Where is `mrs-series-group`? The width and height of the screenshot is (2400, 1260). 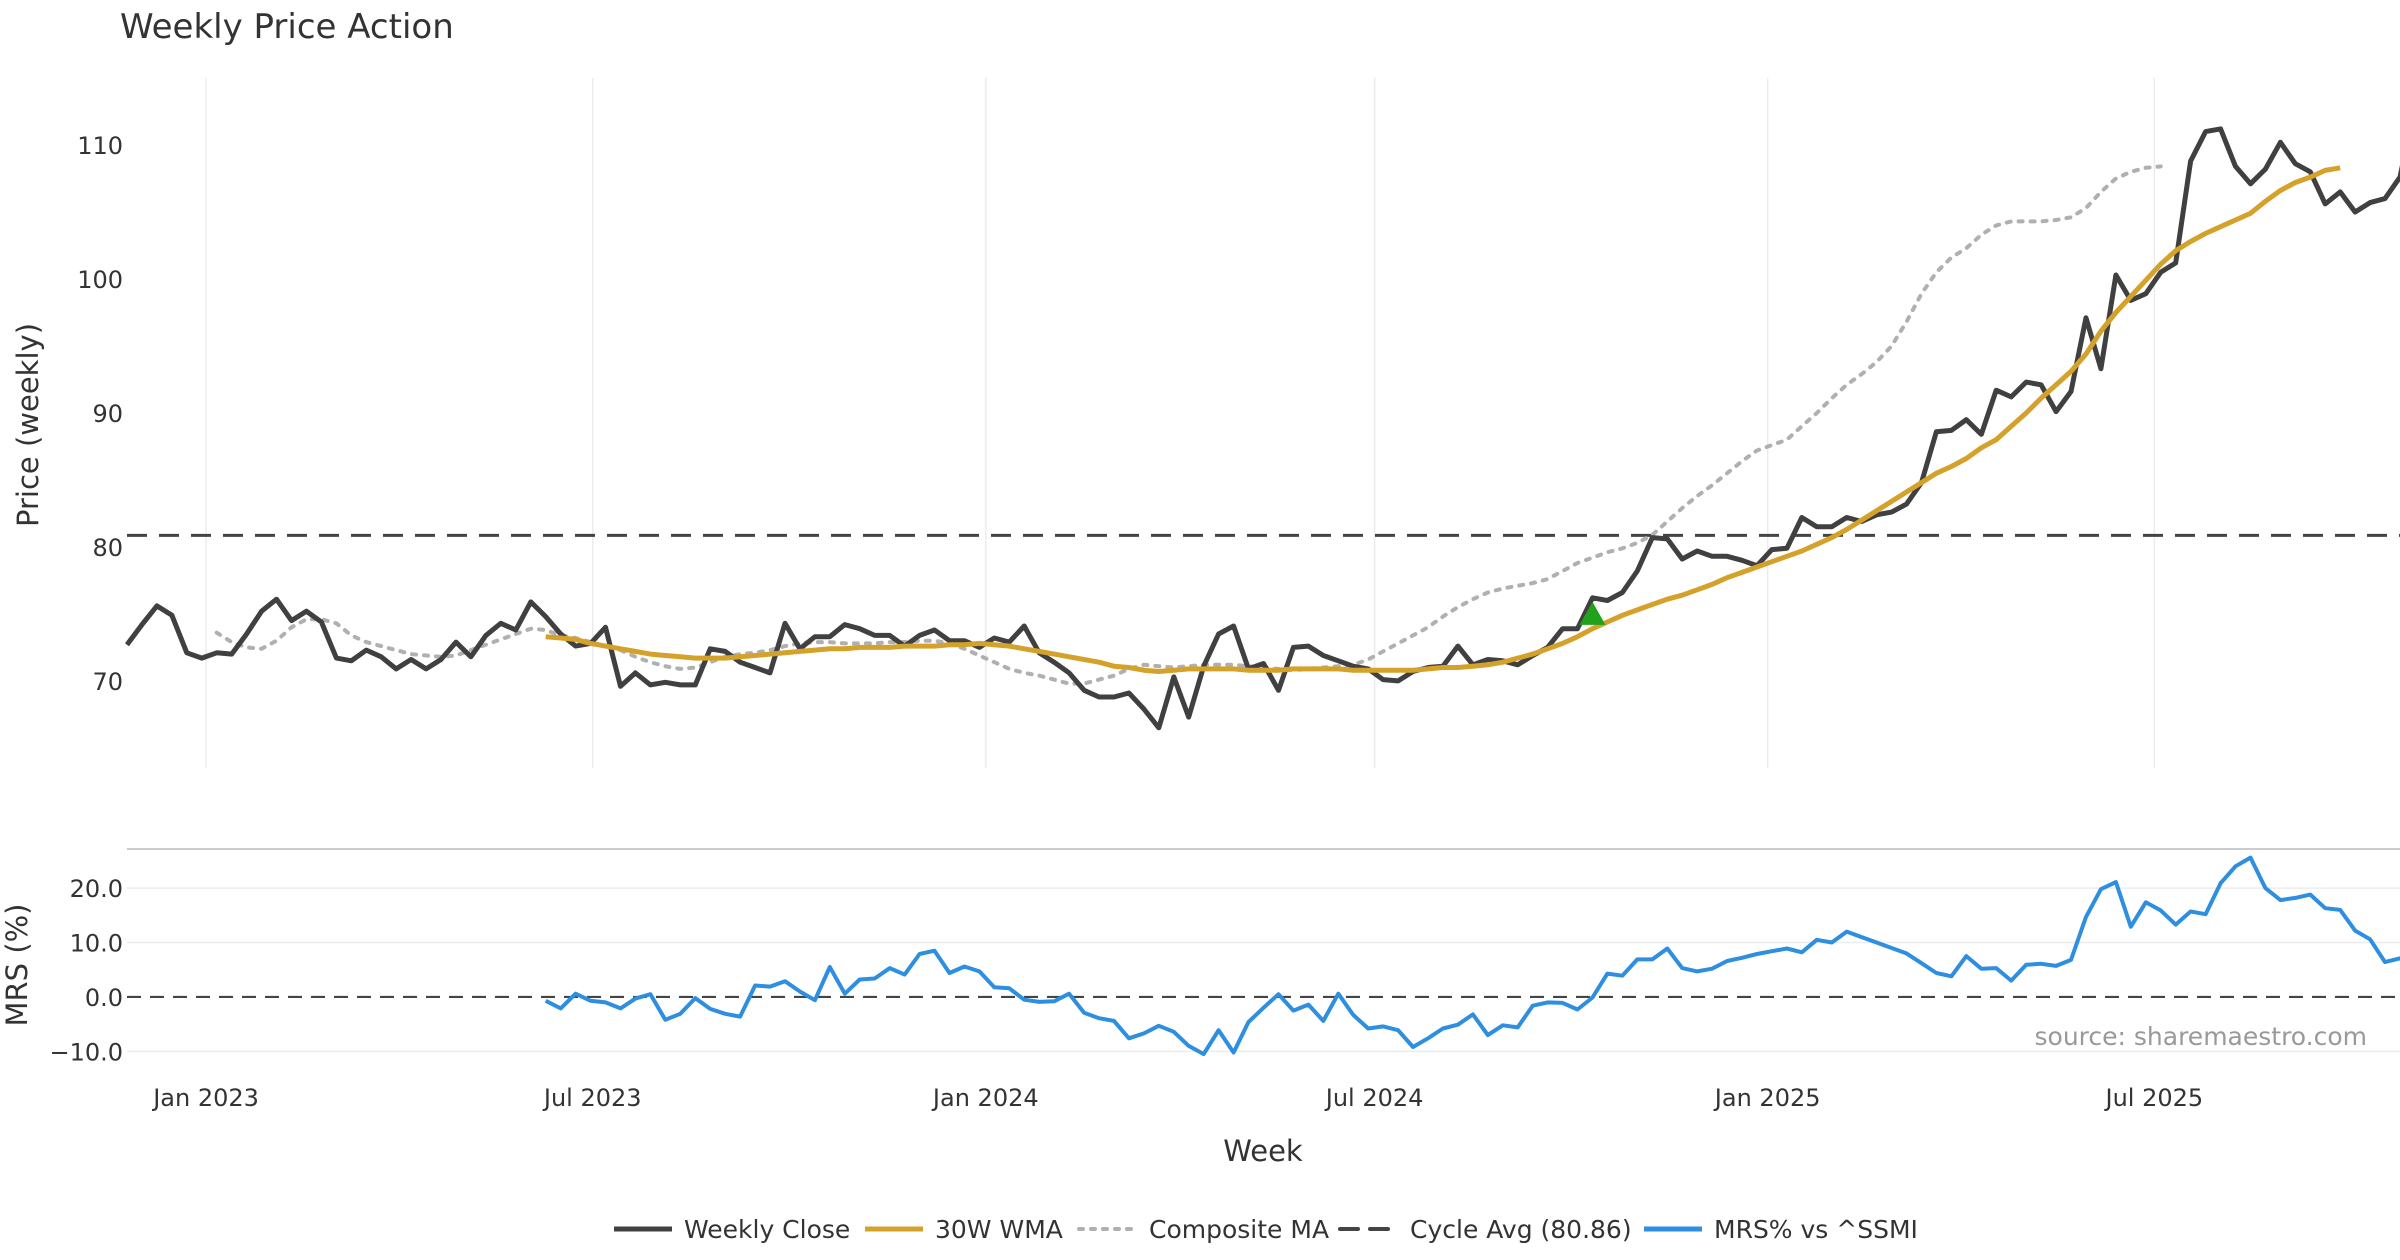 mrs-series-group is located at coordinates (1472, 956).